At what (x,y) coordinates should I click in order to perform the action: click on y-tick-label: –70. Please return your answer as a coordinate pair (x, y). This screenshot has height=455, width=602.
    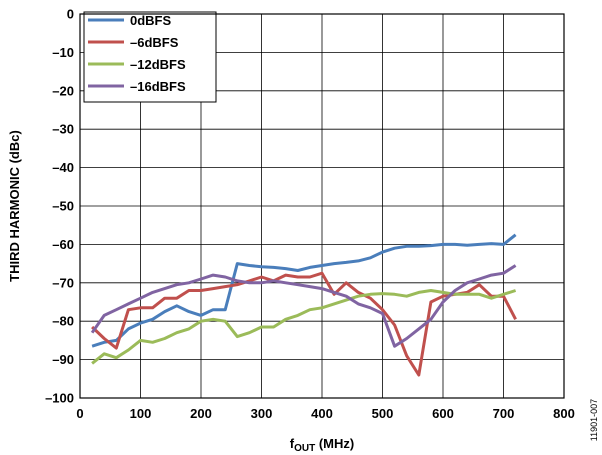
    Looking at the image, I should click on (63, 282).